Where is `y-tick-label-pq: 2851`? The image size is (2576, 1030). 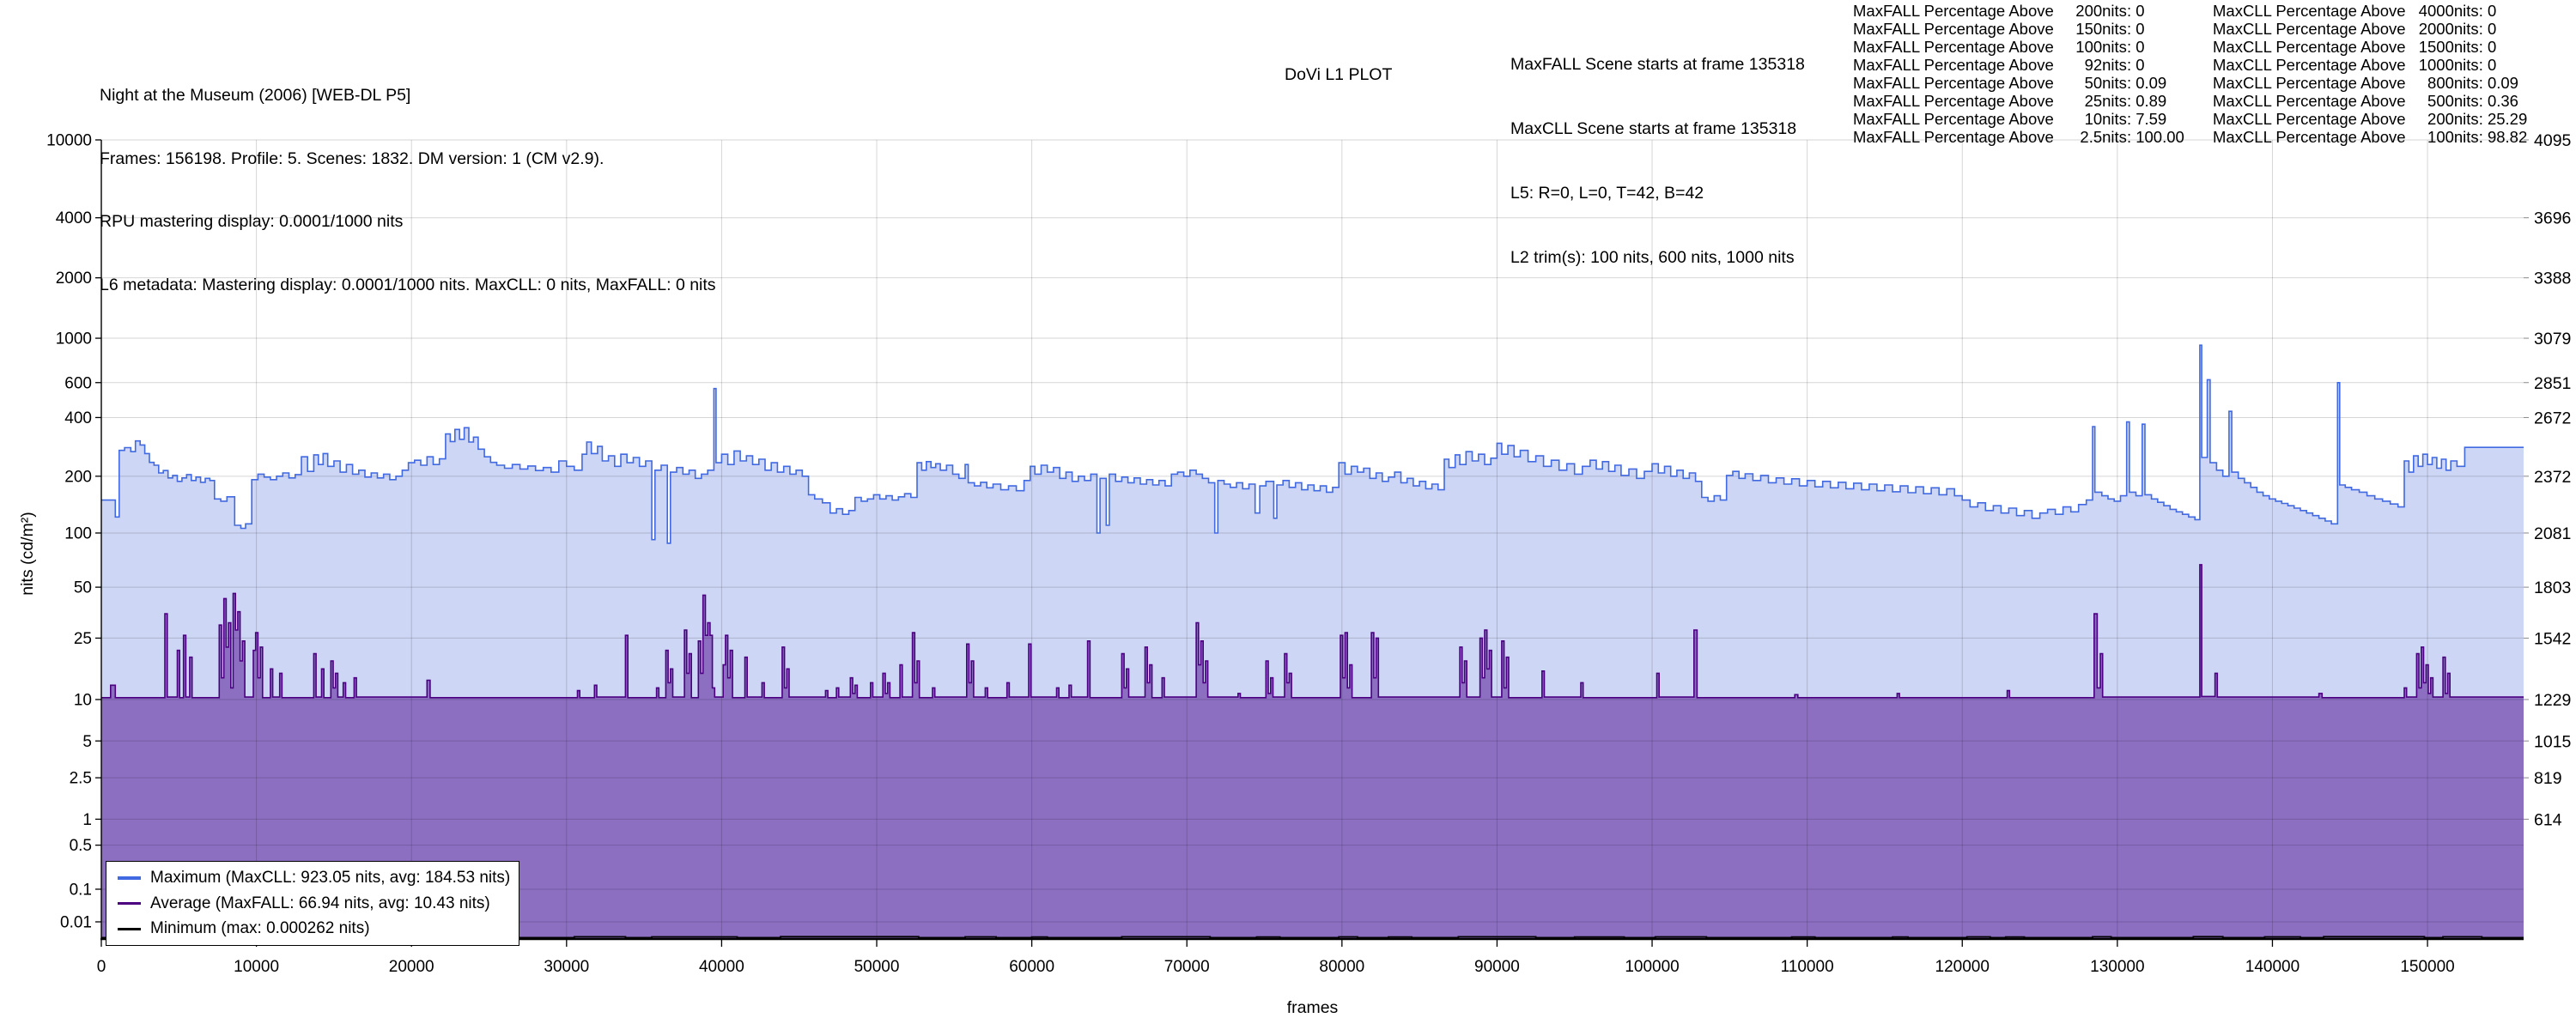 y-tick-label-pq: 2851 is located at coordinates (2552, 383).